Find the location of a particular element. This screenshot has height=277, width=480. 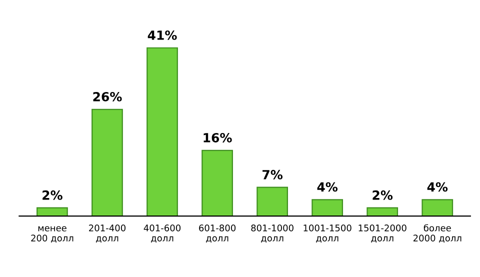

data-label: 41% is located at coordinates (162, 35).